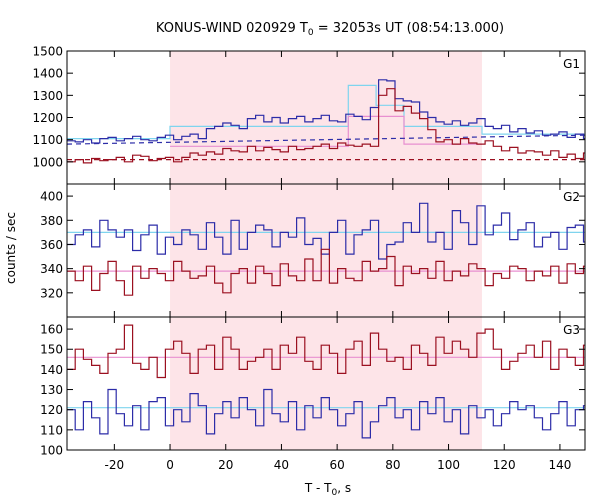  What do you see at coordinates (571, 197) in the screenshot?
I see `panel-label-G2: G2` at bounding box center [571, 197].